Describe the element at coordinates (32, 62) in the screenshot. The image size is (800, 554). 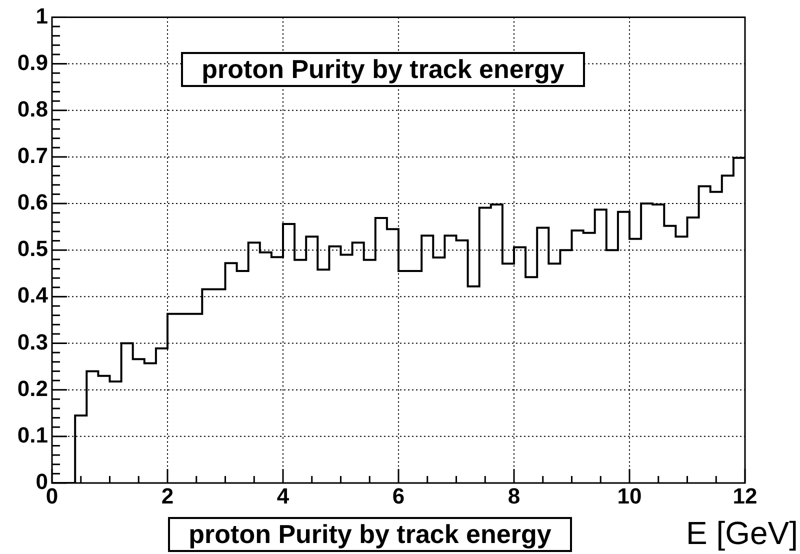
I see `y-tick-label: 0.9` at that location.